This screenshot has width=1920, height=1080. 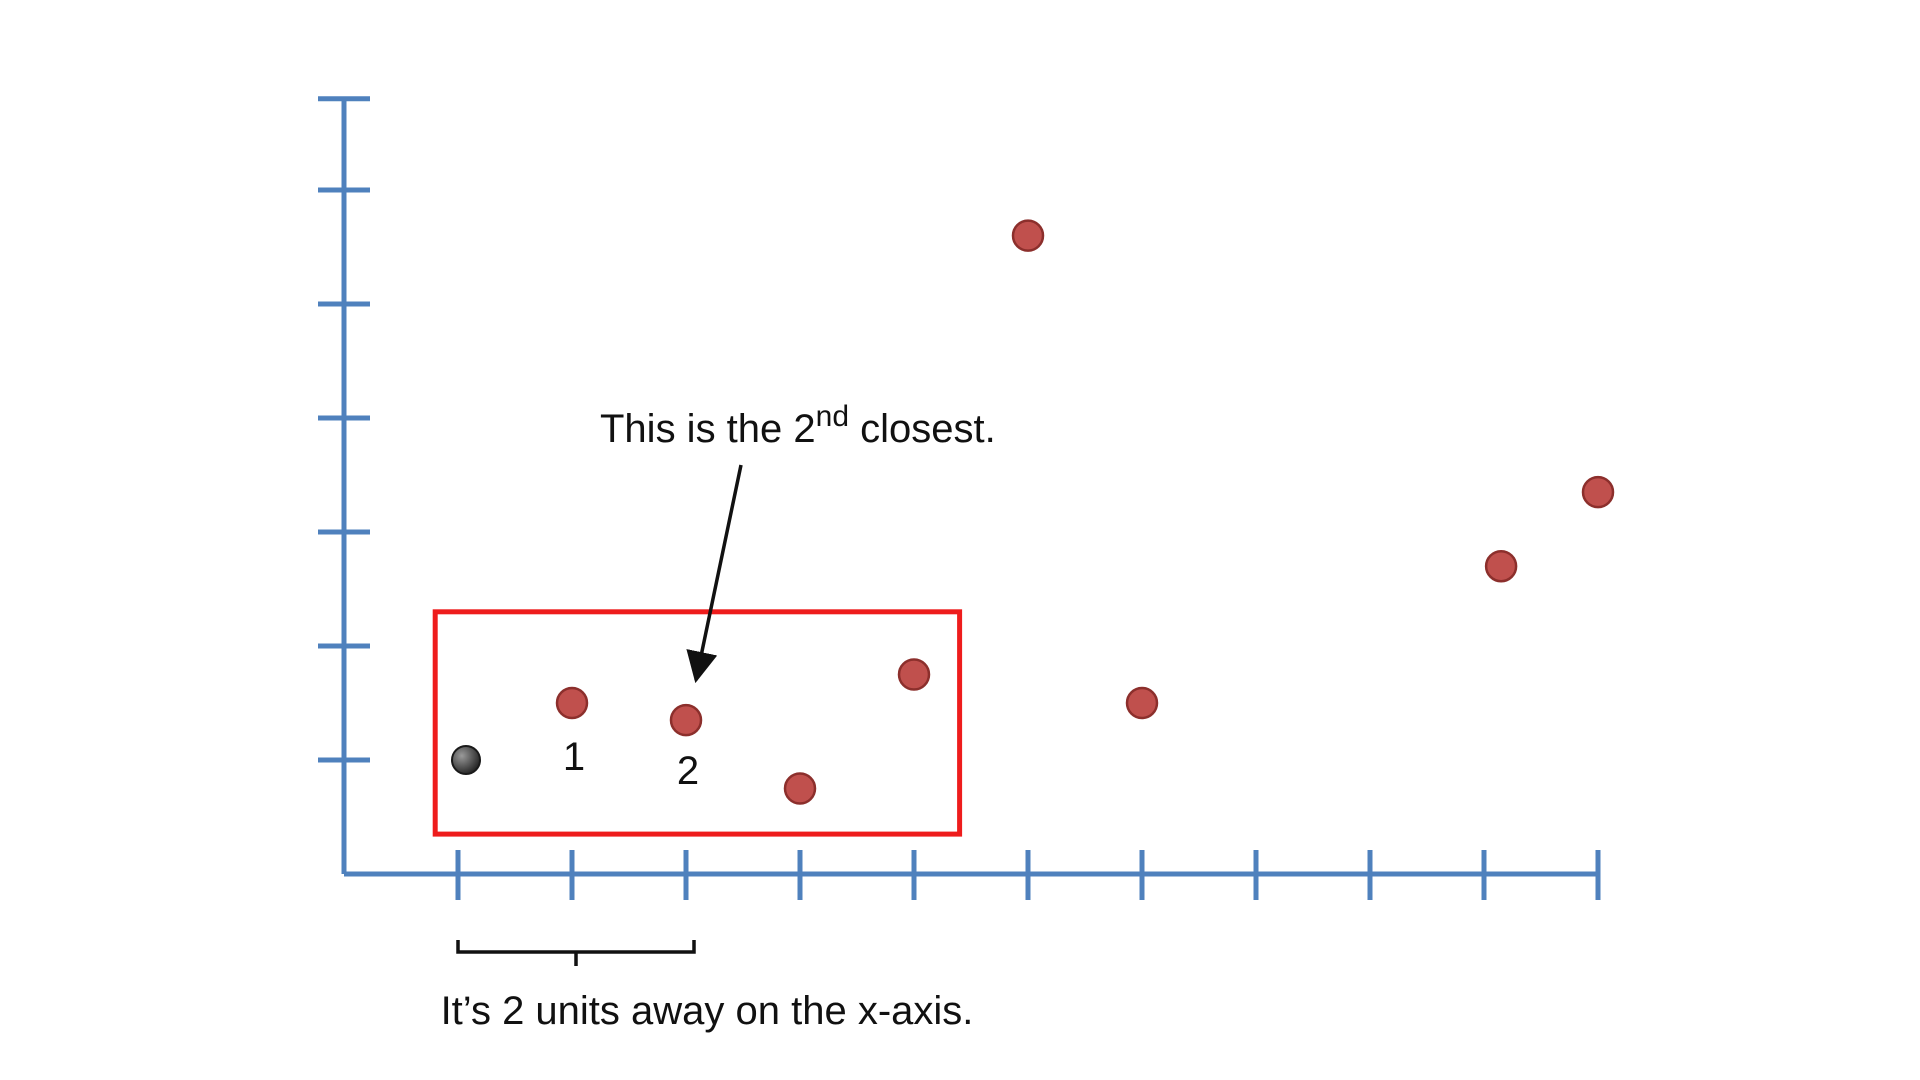 What do you see at coordinates (707, 1011) in the screenshot?
I see `distance-caption: It’s 2 units away on the x-axis.` at bounding box center [707, 1011].